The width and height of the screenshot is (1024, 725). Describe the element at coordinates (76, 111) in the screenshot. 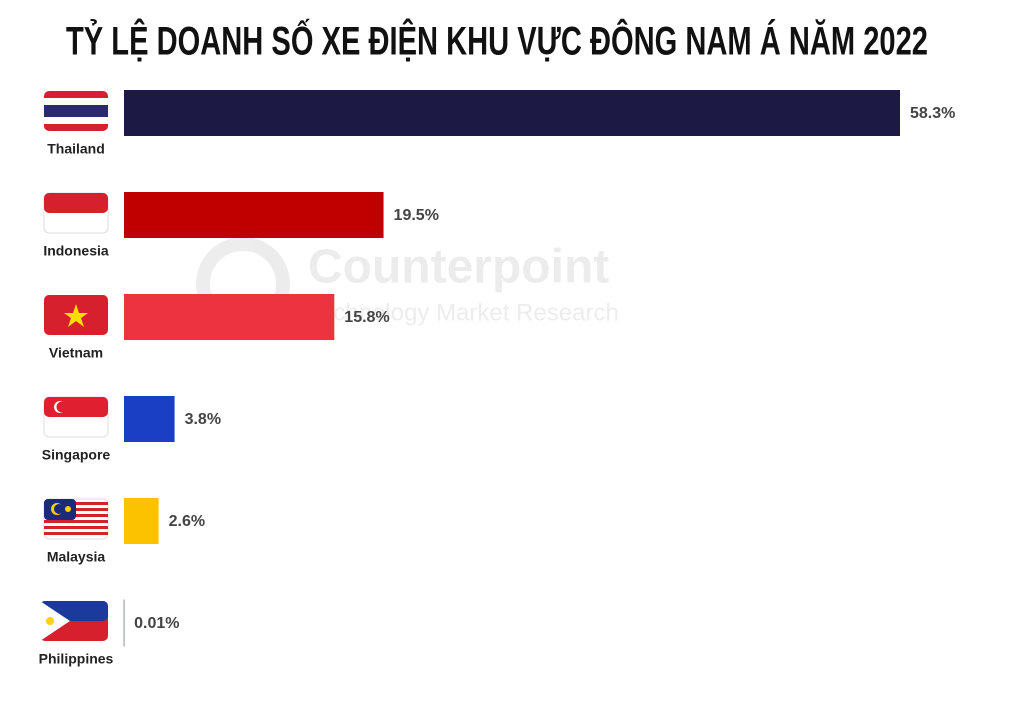

I see `flag-thailand` at that location.